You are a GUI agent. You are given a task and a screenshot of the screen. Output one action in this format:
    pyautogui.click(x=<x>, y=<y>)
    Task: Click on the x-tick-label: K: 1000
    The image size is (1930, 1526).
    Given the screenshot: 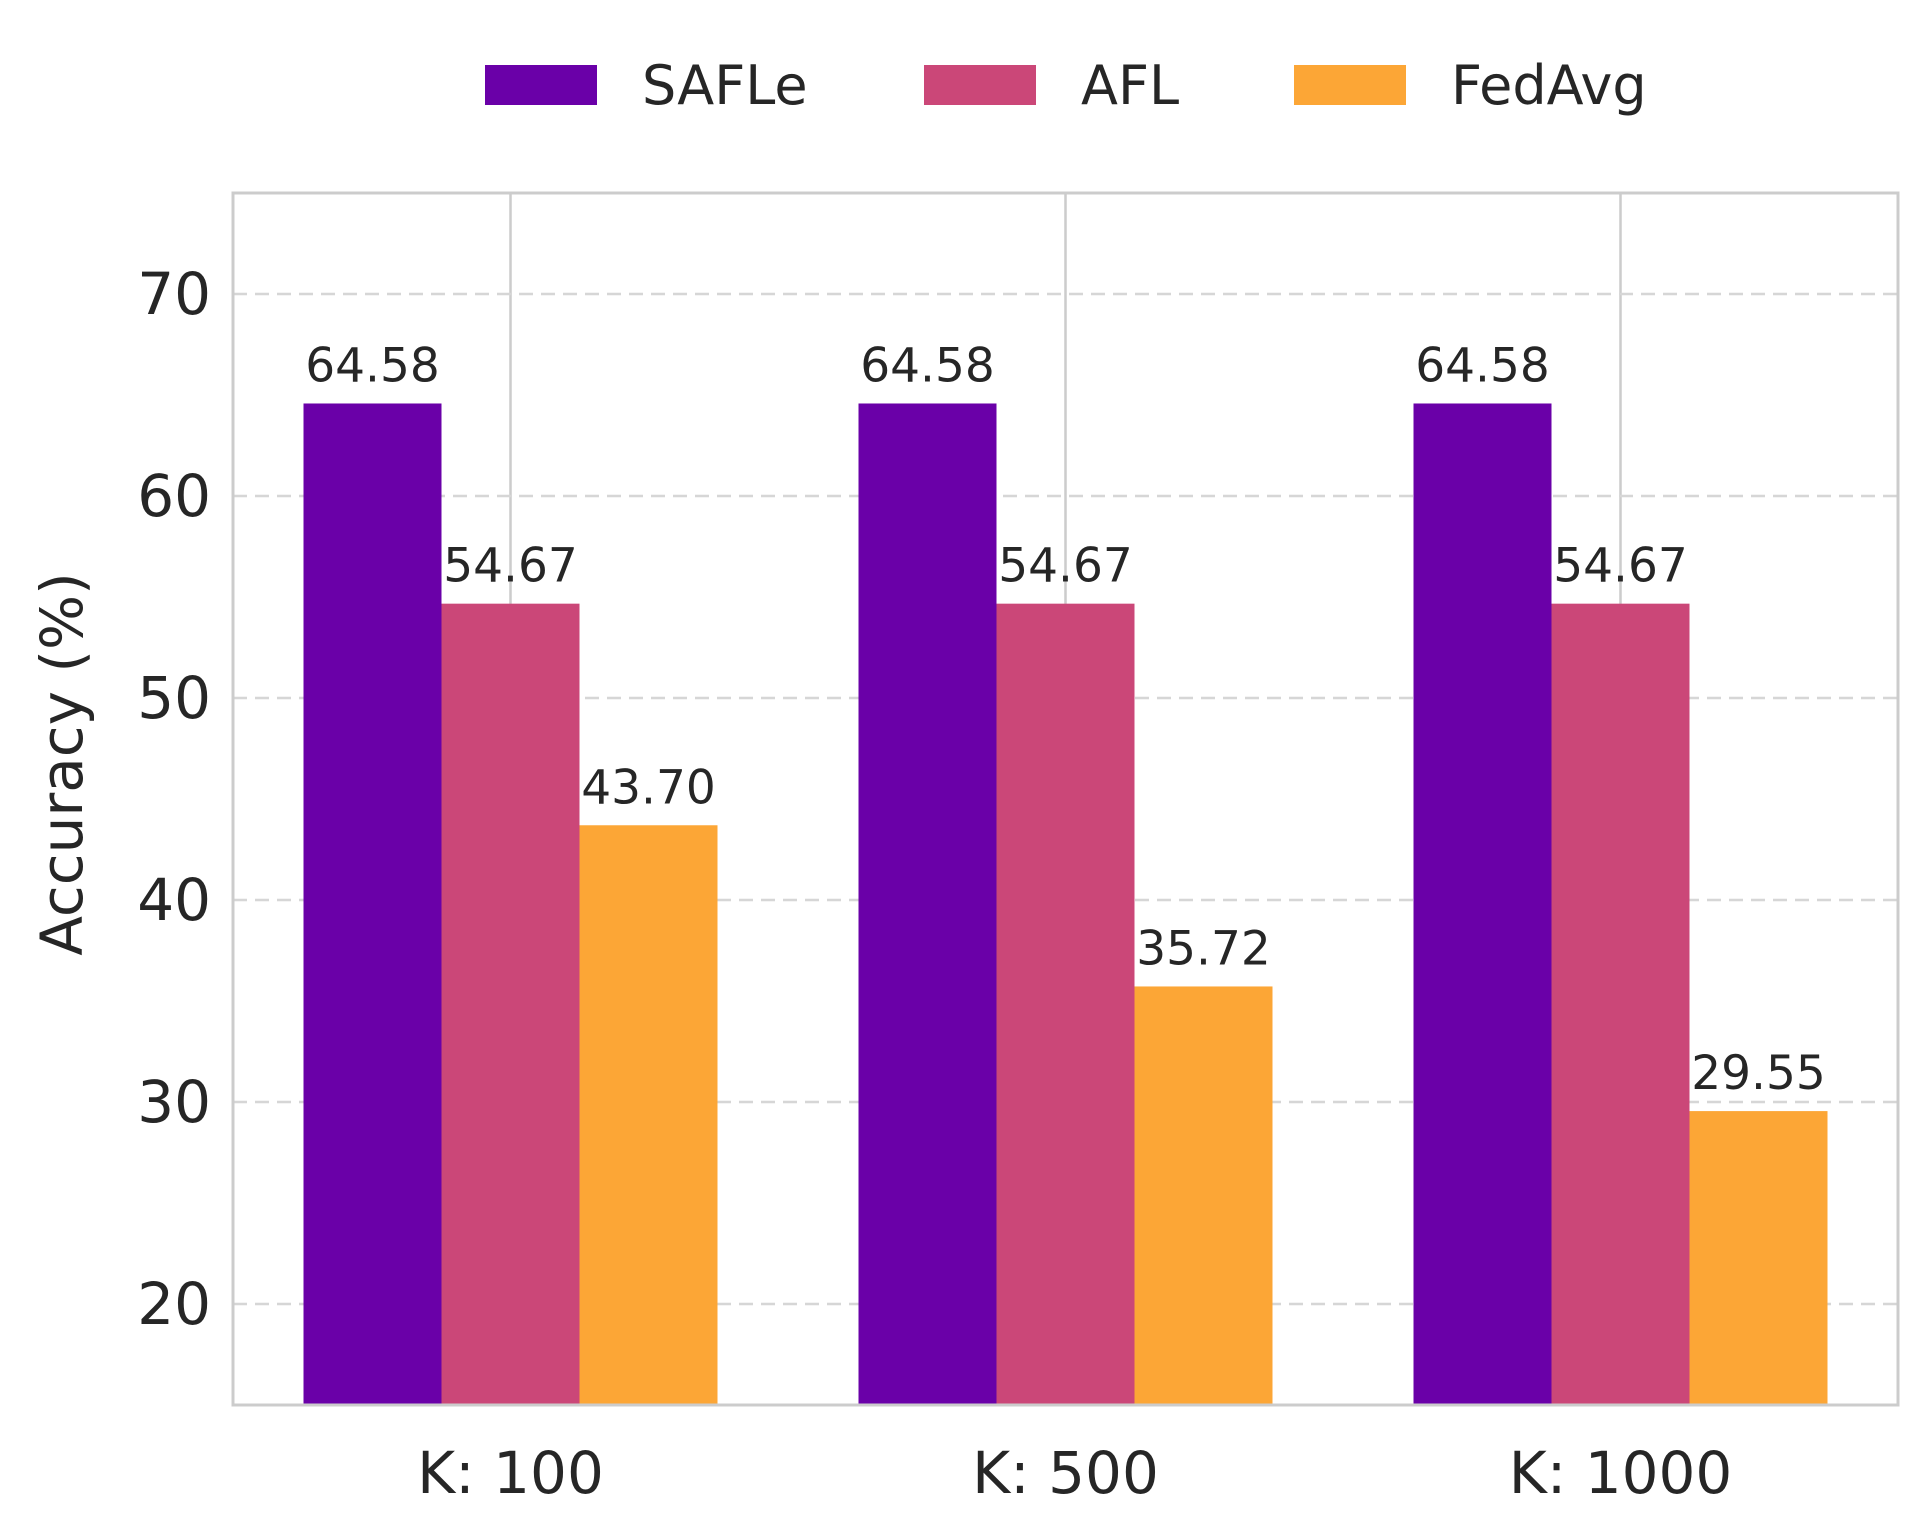 What is the action you would take?
    pyautogui.click(x=1621, y=1473)
    